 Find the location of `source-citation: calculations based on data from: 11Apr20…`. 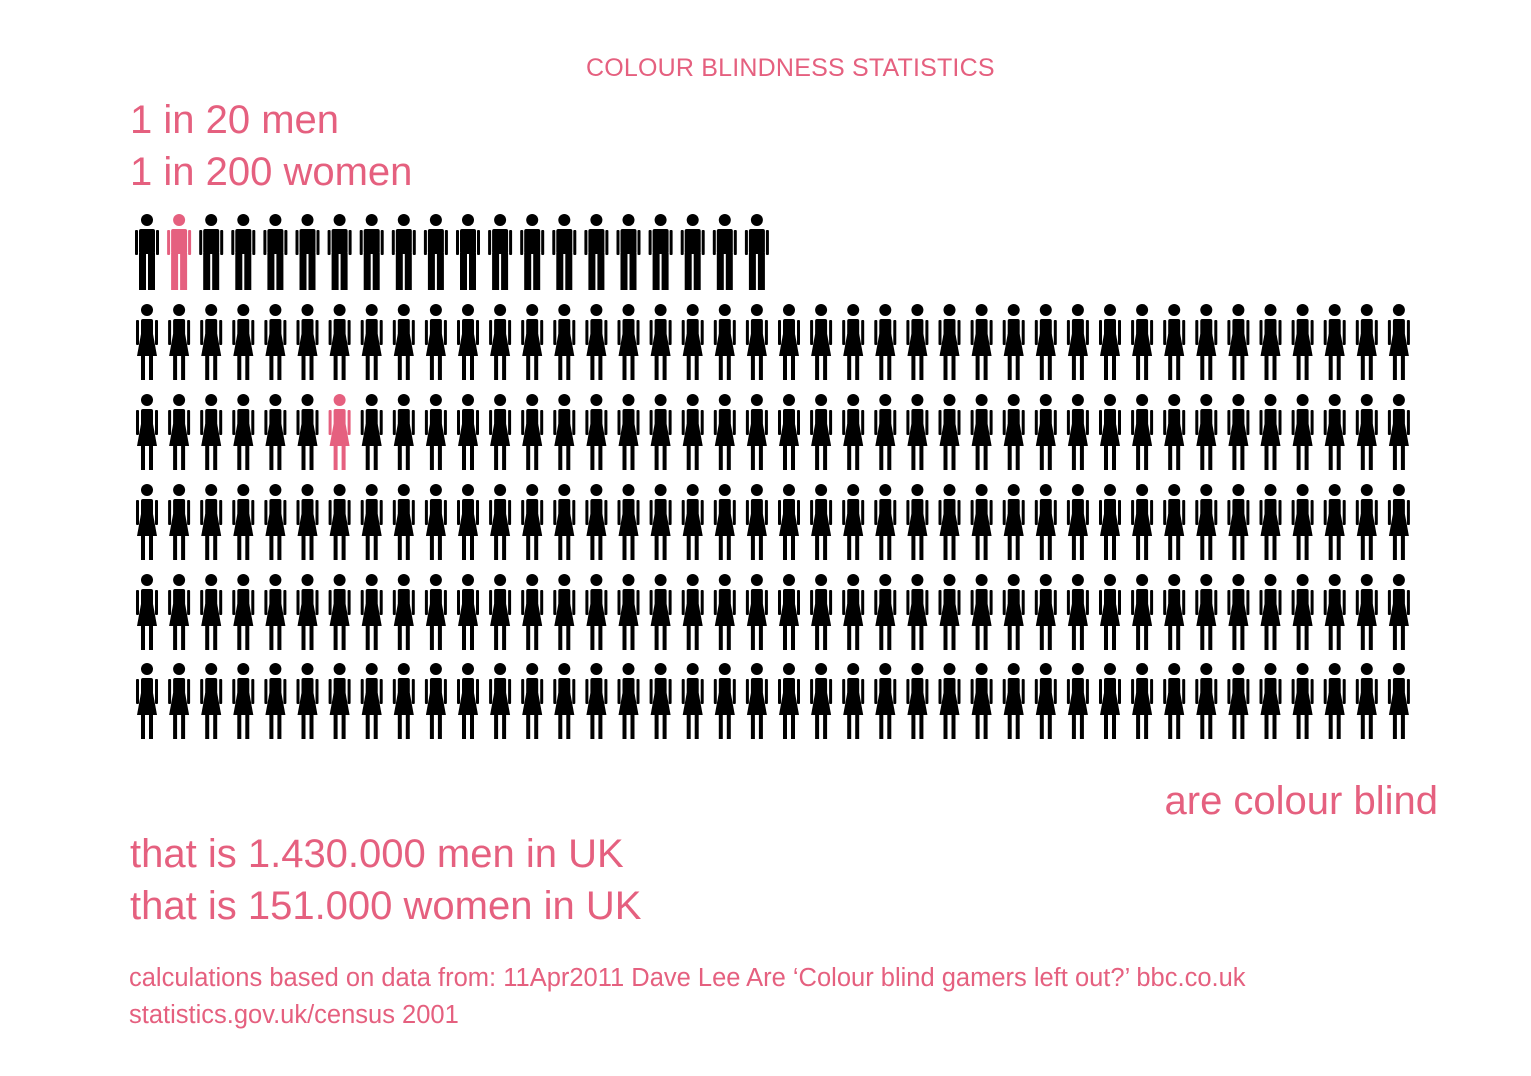

source-citation: calculations based on data from: 11Apr20… is located at coordinates (687, 978).